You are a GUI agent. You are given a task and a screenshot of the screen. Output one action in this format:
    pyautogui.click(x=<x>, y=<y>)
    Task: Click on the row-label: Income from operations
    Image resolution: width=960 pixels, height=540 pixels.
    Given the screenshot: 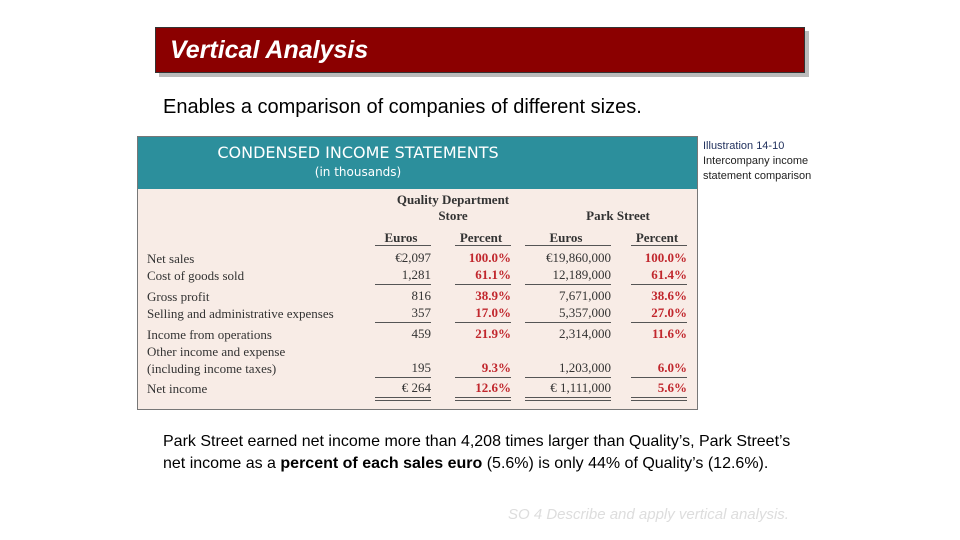 What is the action you would take?
    pyautogui.click(x=209, y=334)
    